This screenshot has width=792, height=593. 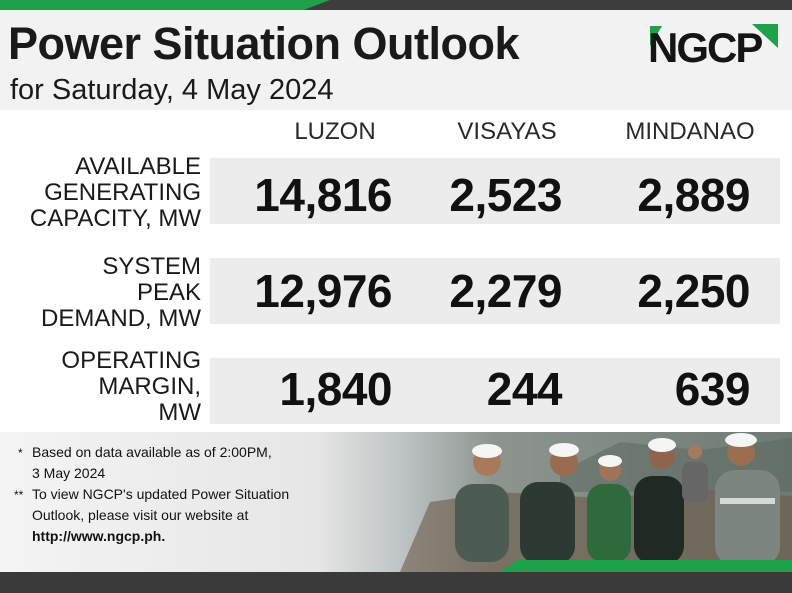 What do you see at coordinates (705, 47) in the screenshot?
I see `svg-text: NGCP` at bounding box center [705, 47].